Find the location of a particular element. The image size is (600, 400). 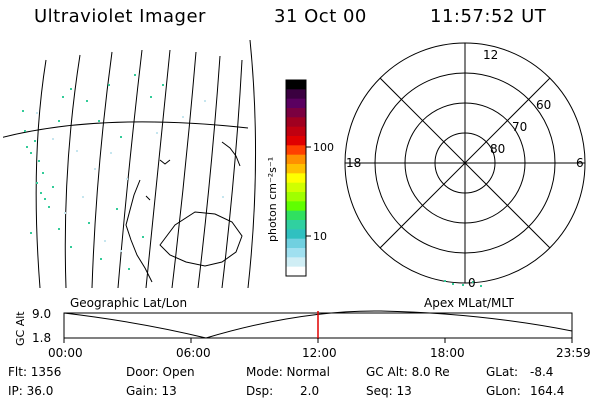

ip-value: IP: 36.0 is located at coordinates (31, 391).